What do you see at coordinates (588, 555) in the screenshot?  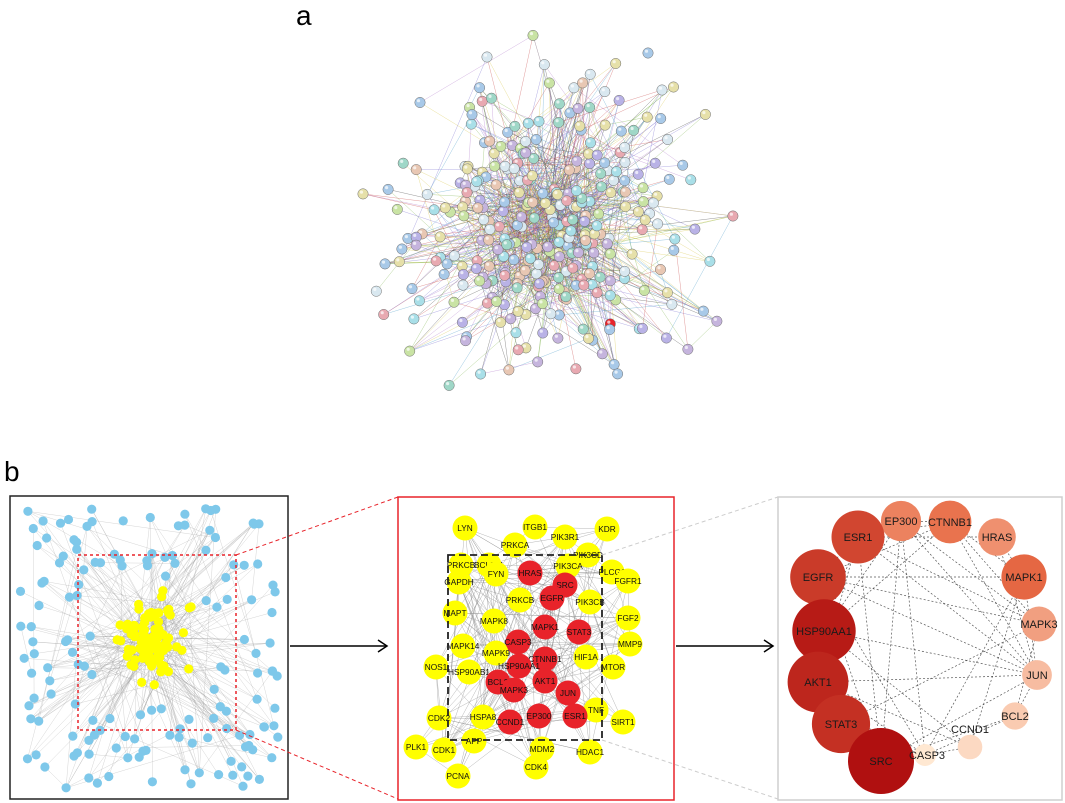 I see `core-gene-node: PIK3CD` at bounding box center [588, 555].